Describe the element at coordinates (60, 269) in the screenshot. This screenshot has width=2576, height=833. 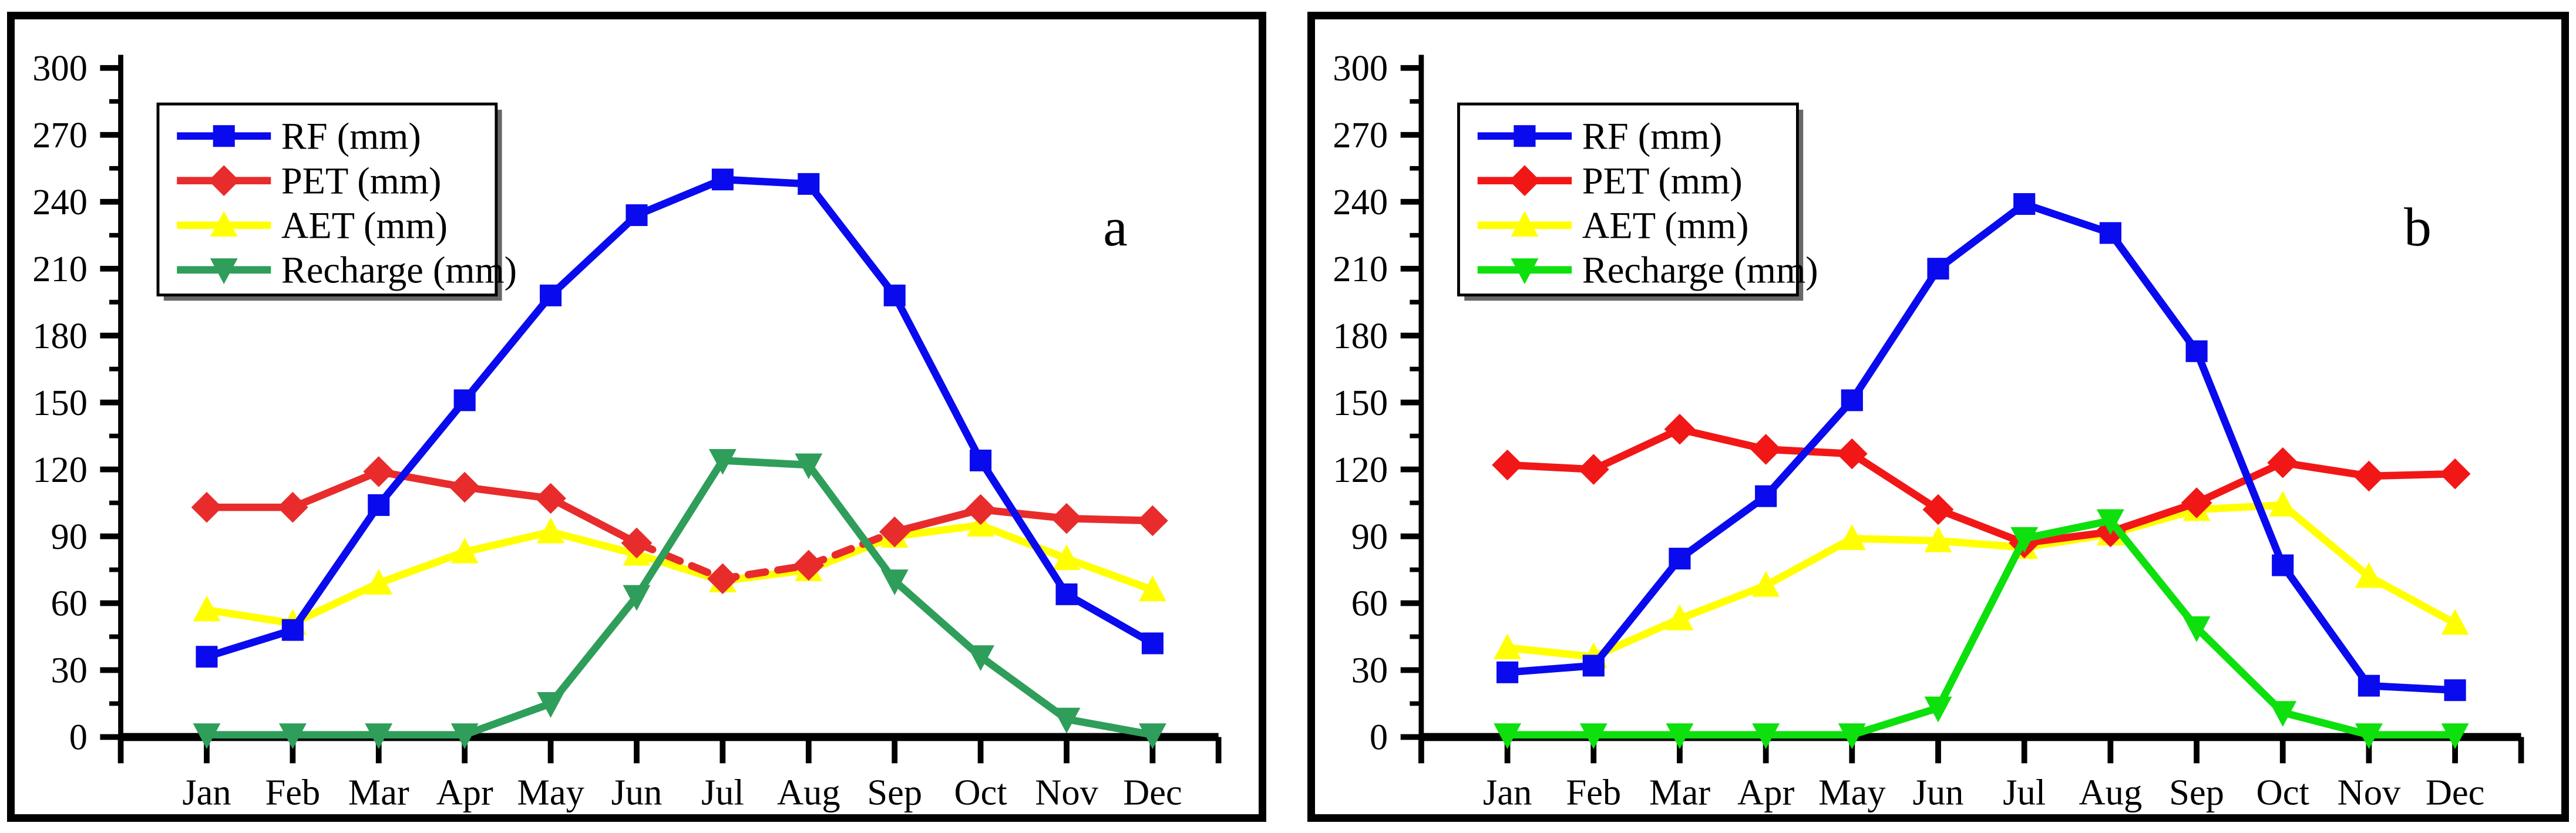
I see `y-tick-label: 210` at that location.